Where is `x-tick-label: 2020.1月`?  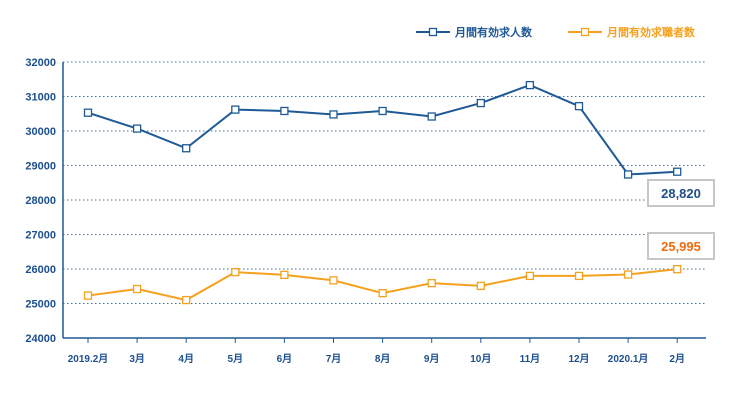
x-tick-label: 2020.1月 is located at coordinates (628, 359).